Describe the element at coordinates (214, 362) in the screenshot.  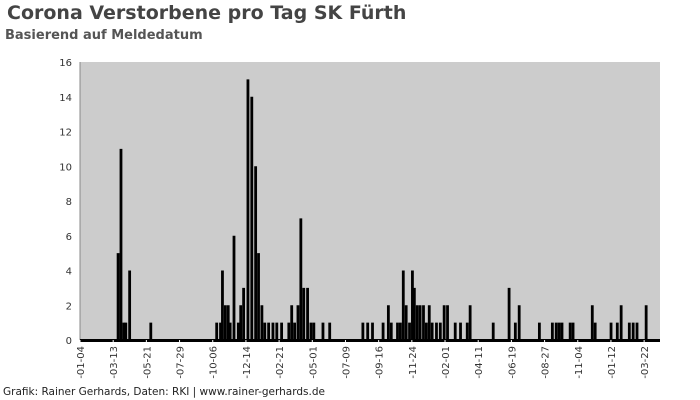
I see `x-tick-label: -10-06` at that location.